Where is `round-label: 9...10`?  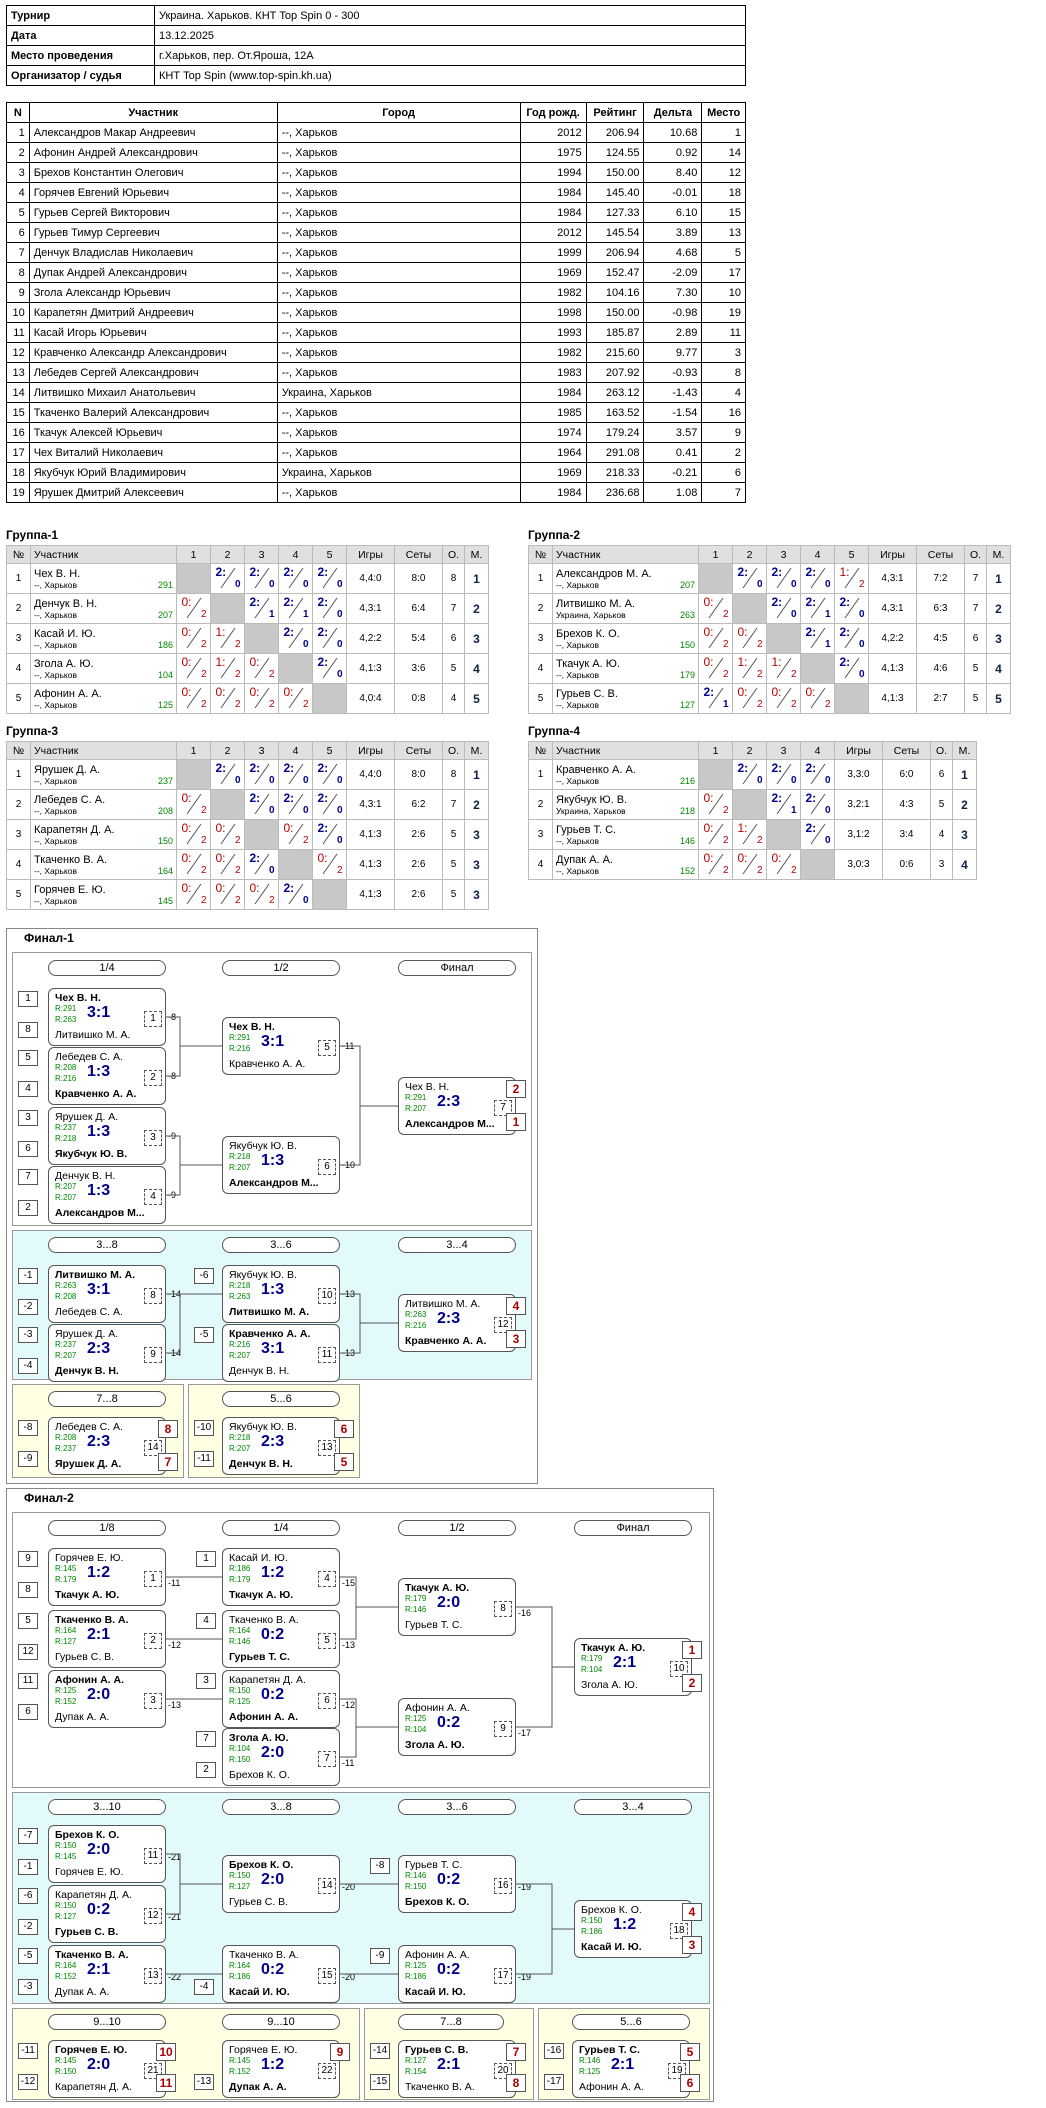 round-label: 9...10 is located at coordinates (107, 2022).